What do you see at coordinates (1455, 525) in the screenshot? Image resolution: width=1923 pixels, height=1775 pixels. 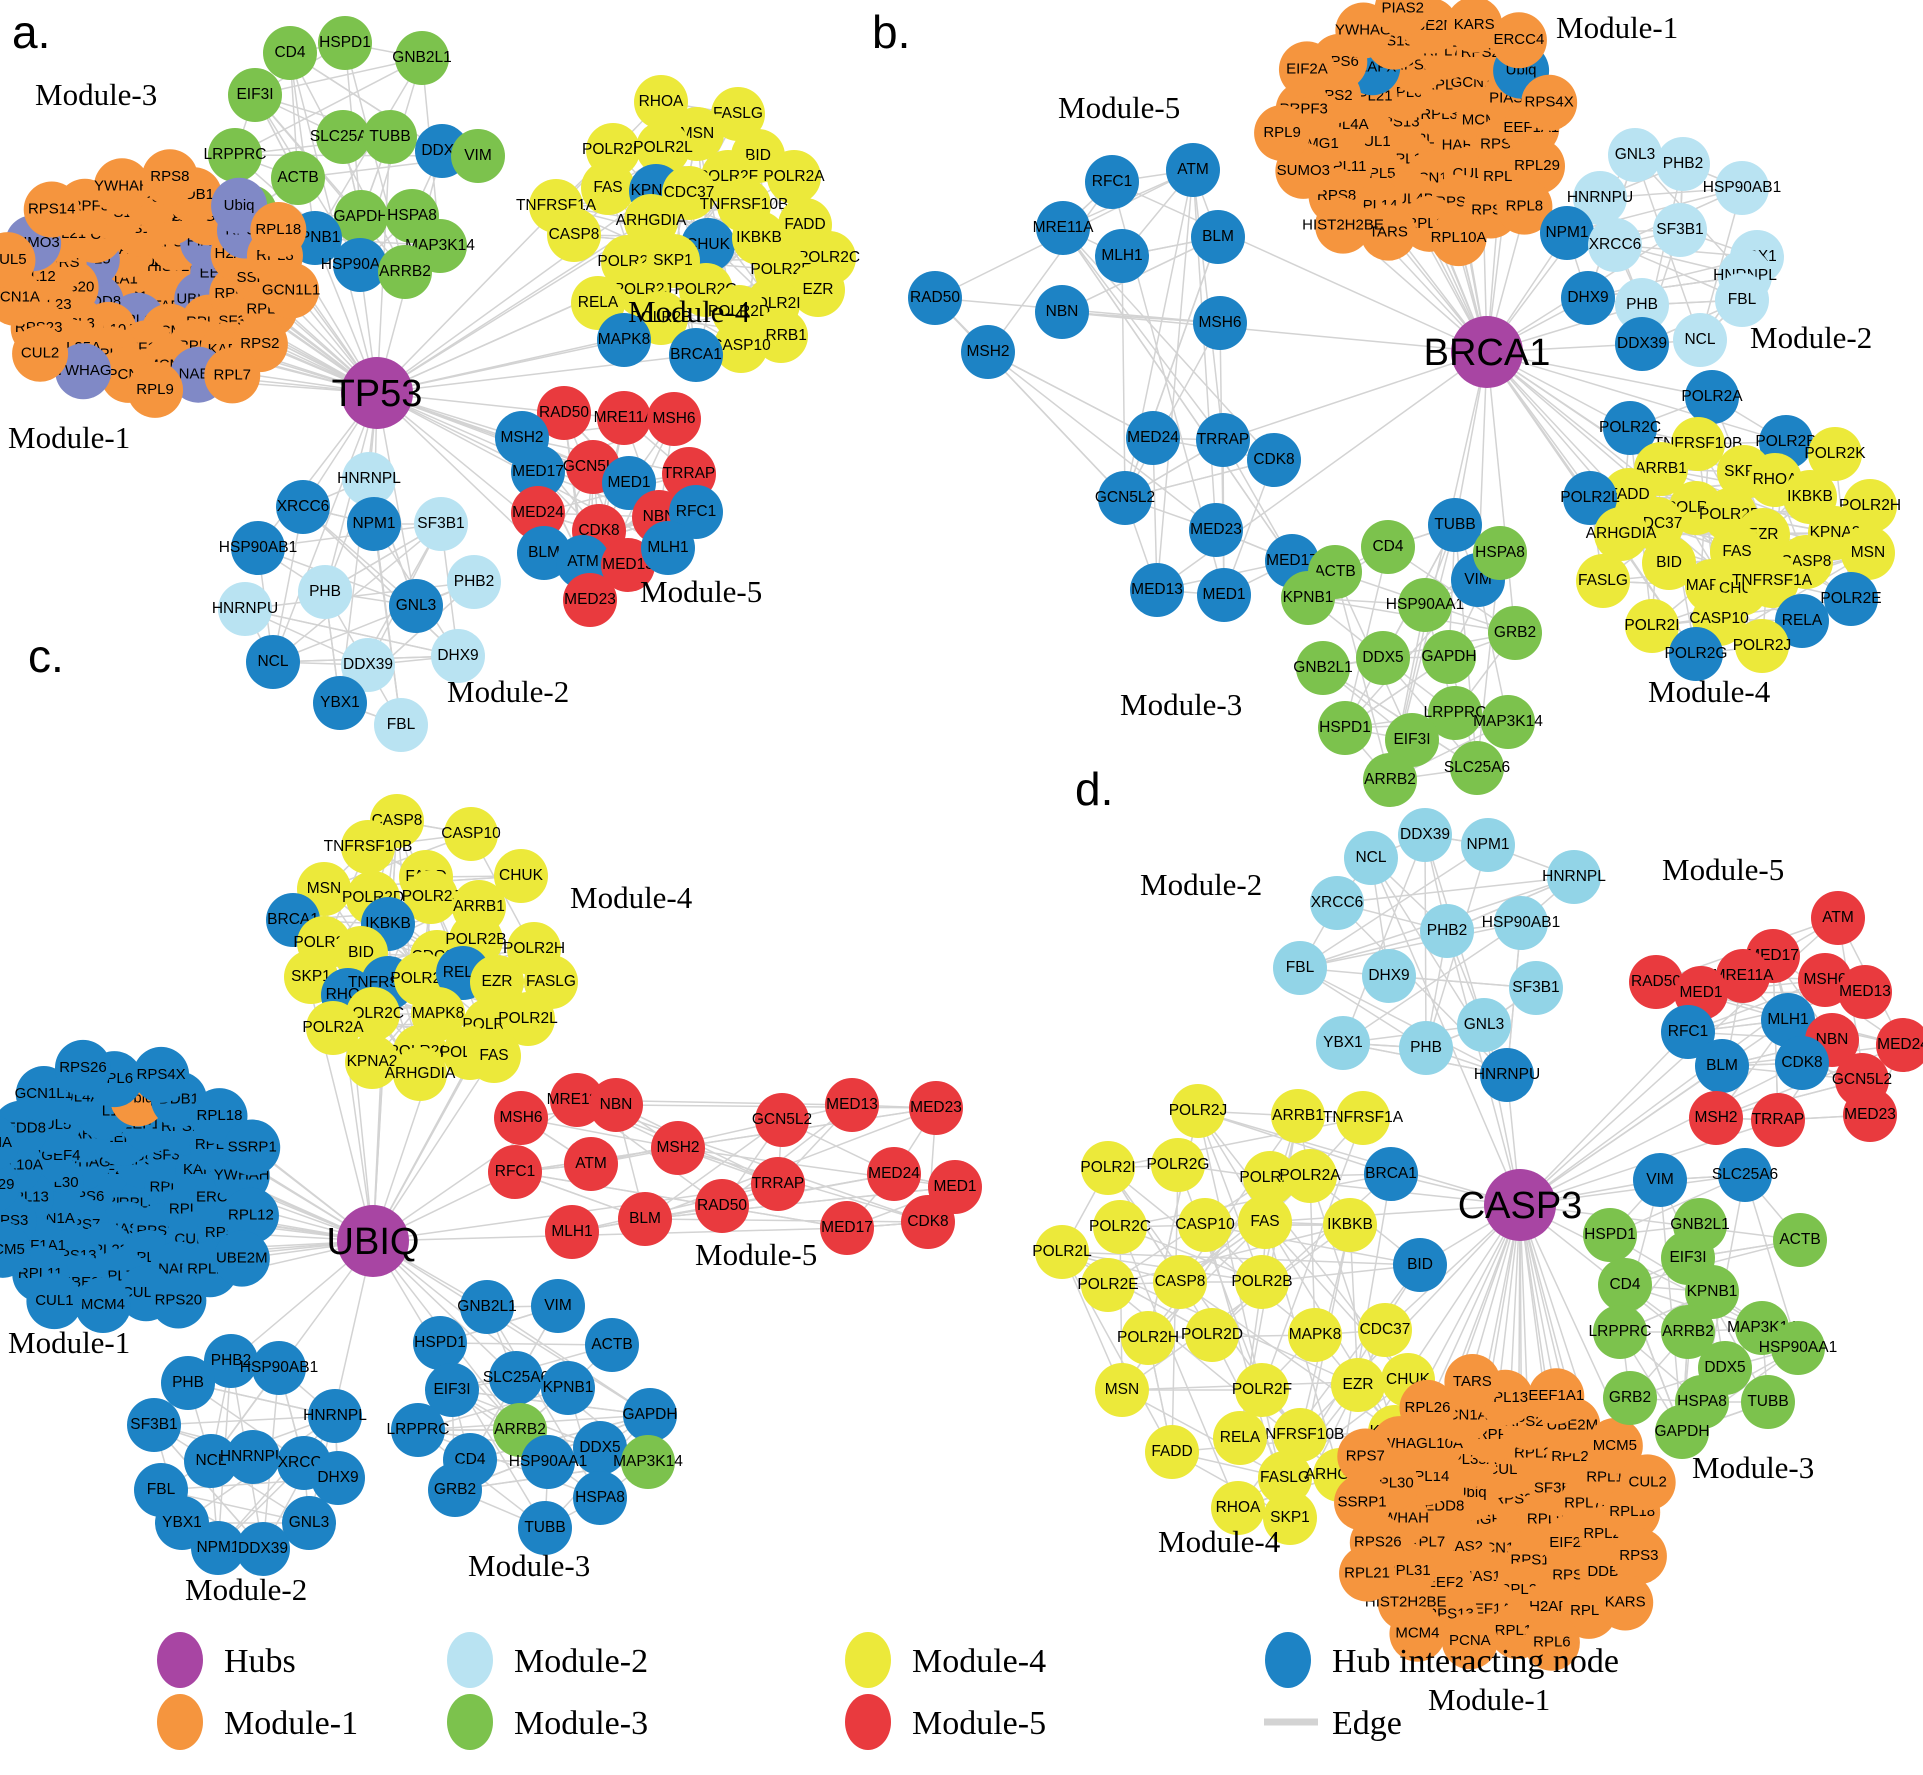 I see `node-b-TUBB` at bounding box center [1455, 525].